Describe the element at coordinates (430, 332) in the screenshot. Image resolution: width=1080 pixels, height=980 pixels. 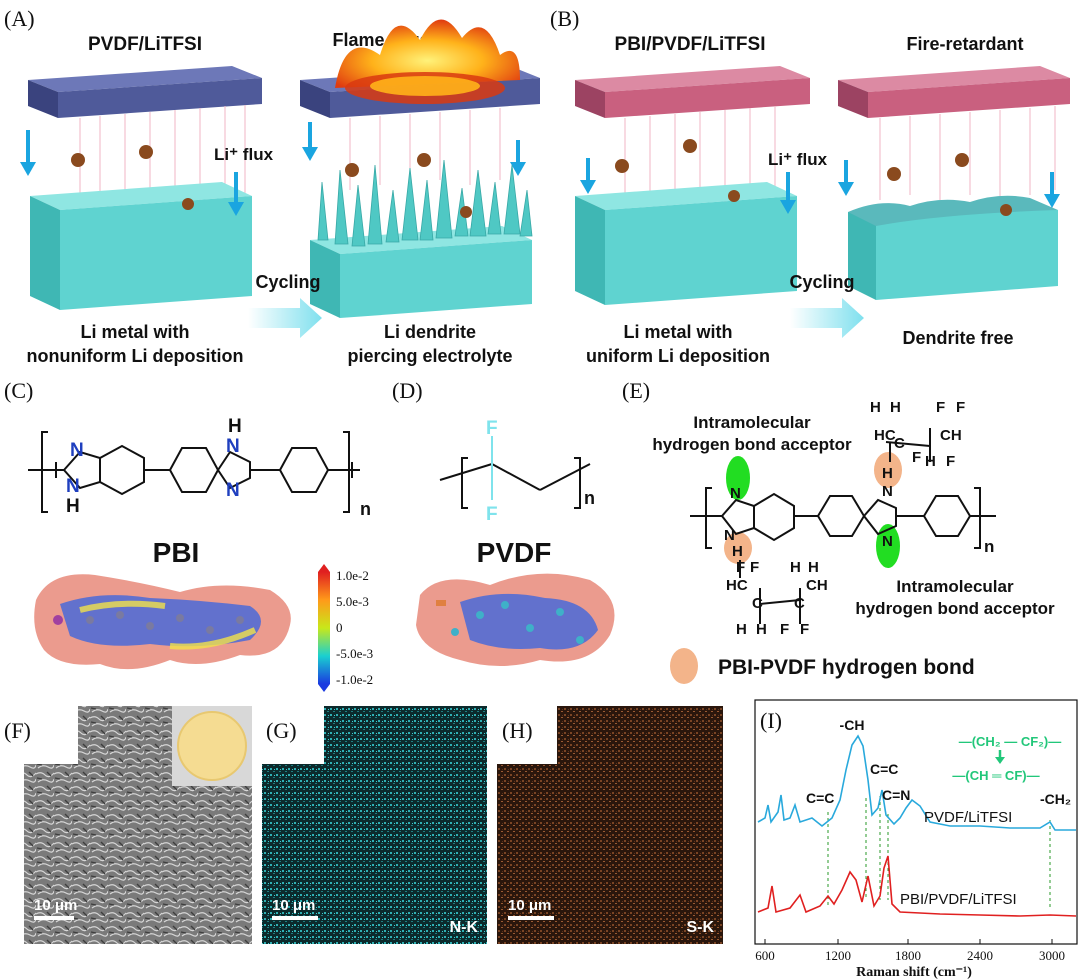
I see `caption-a-right-1: Li dendrite` at that location.